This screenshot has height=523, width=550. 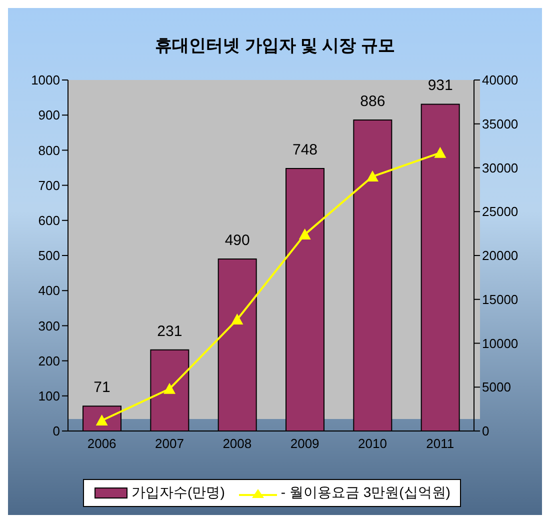 I want to click on y-tick-label: 200, so click(x=49, y=360).